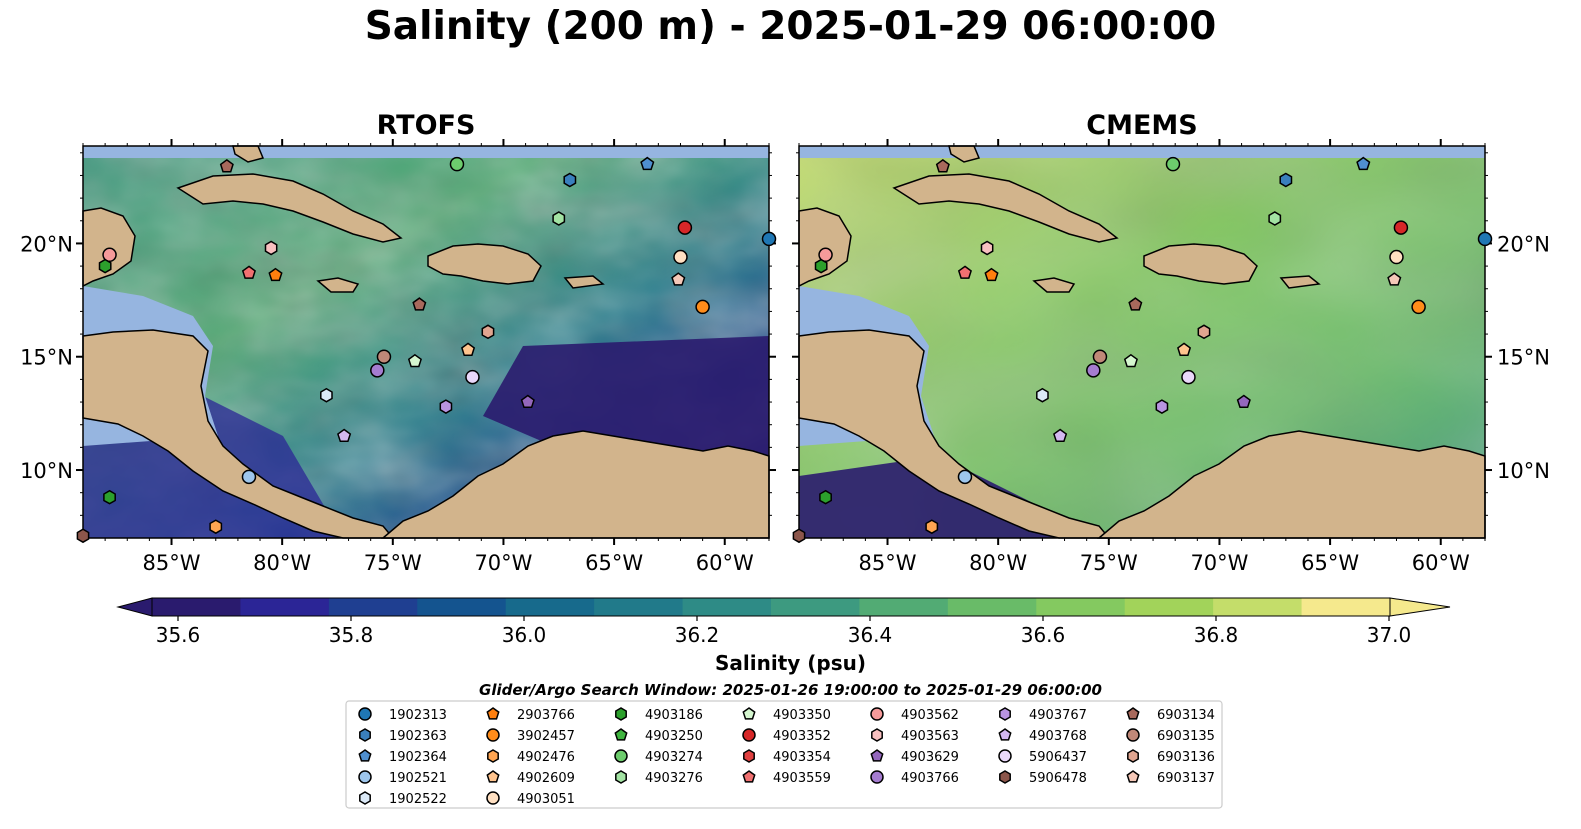 The image size is (1581, 829). I want to click on lat-tick-label: 20°N, so click(46, 244).